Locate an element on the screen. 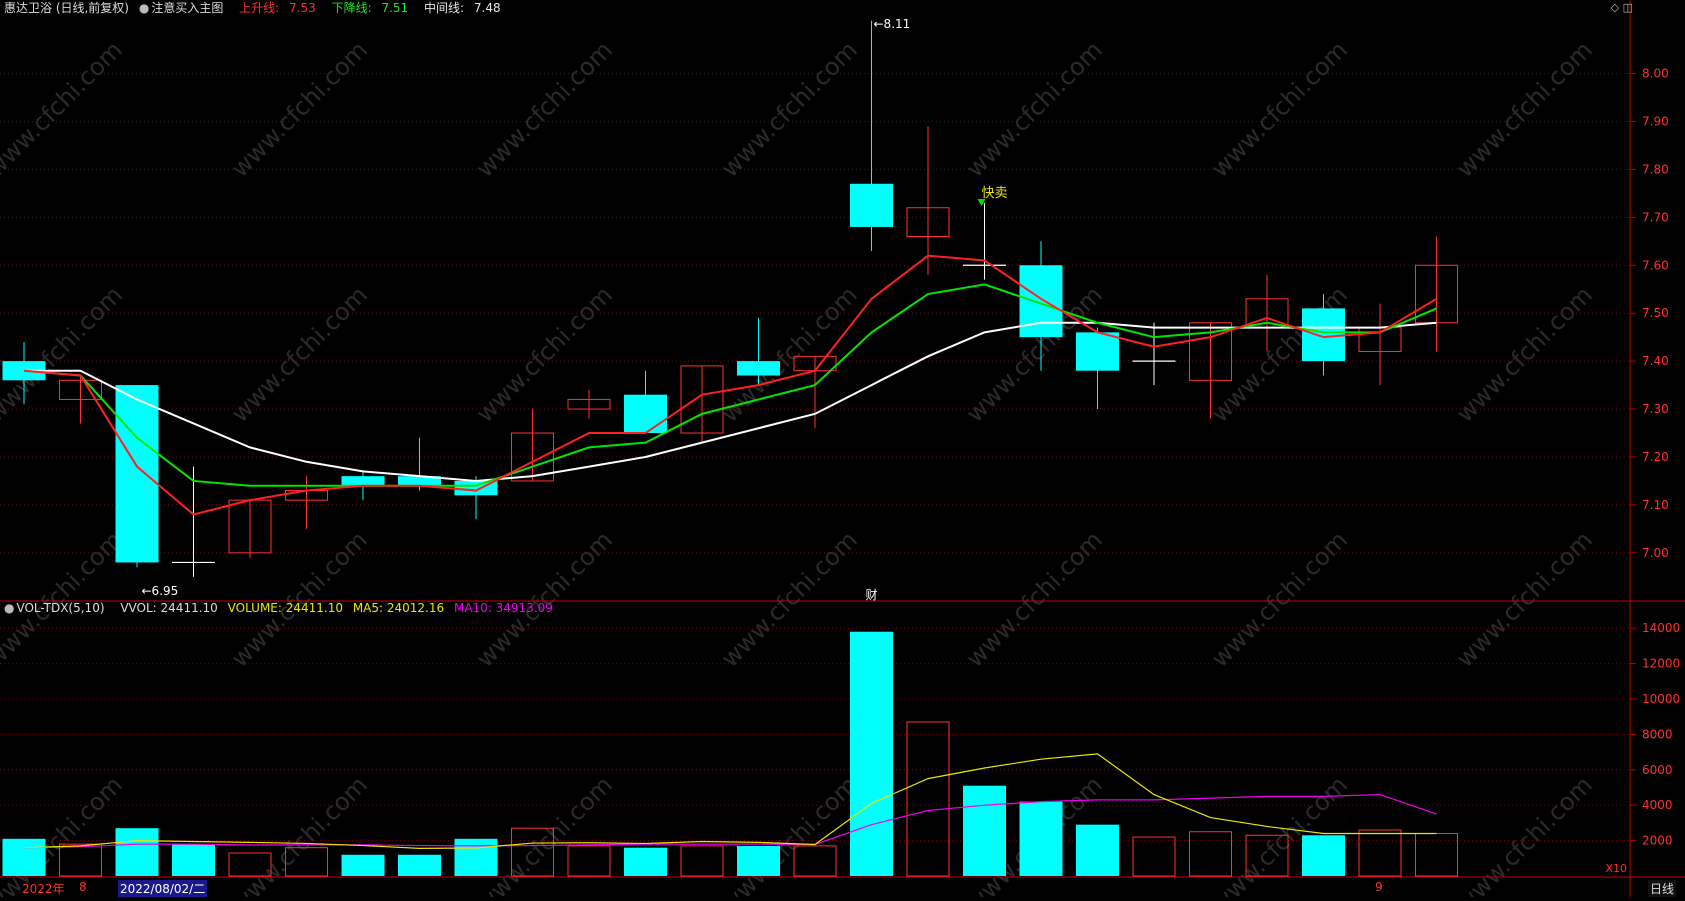  volume-tick-label: 2000 is located at coordinates (1657, 841).